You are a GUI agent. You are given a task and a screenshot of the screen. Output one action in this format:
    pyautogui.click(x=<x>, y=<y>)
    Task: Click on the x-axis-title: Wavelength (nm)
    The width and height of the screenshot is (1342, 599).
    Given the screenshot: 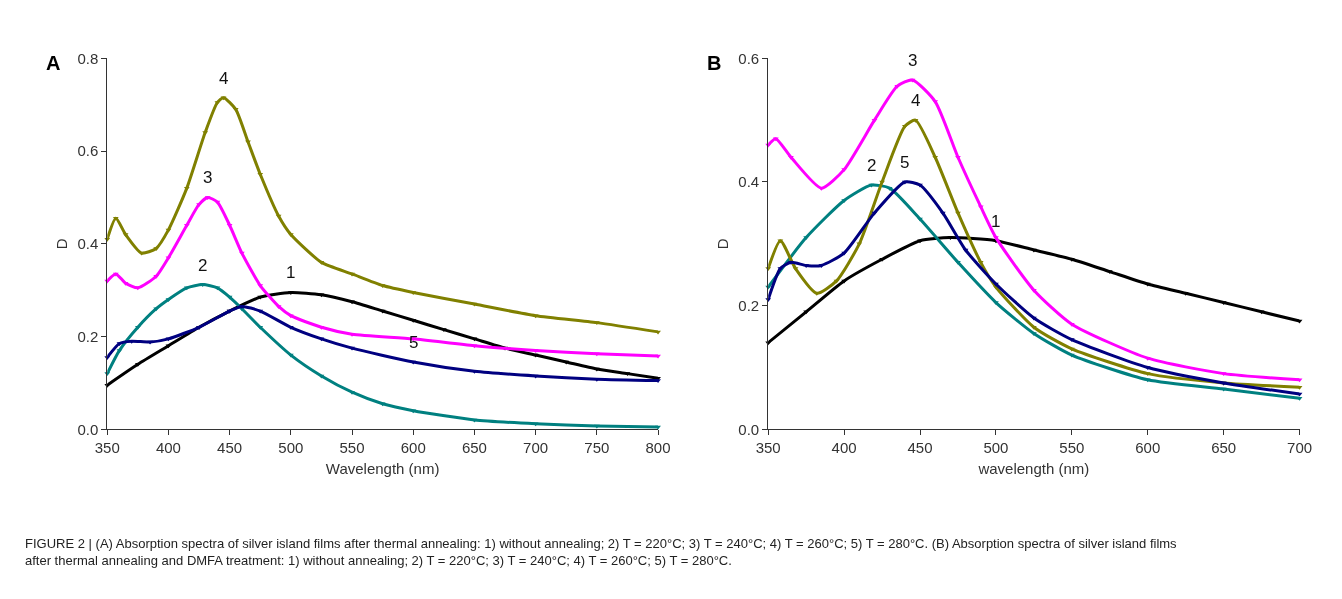 What is the action you would take?
    pyautogui.click(x=382, y=469)
    